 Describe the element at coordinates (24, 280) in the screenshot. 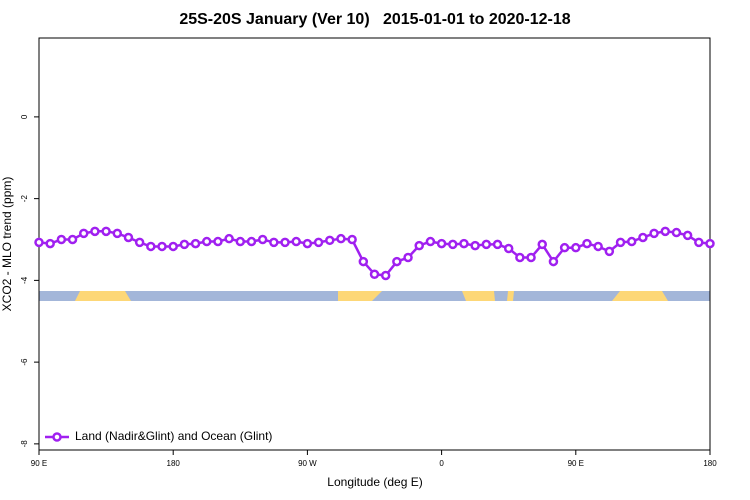

I see `y-tick-label: -4` at that location.